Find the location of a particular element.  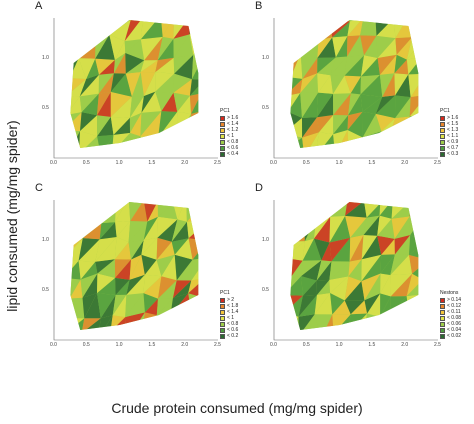

y-tick-label: 1.0 is located at coordinates (45, 240).